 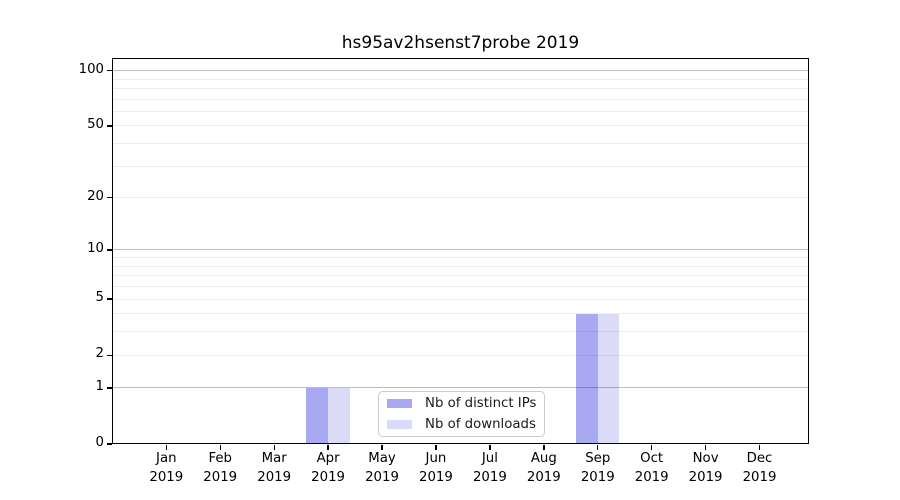 I want to click on x-tick-label: May 2019, so click(x=382, y=468).